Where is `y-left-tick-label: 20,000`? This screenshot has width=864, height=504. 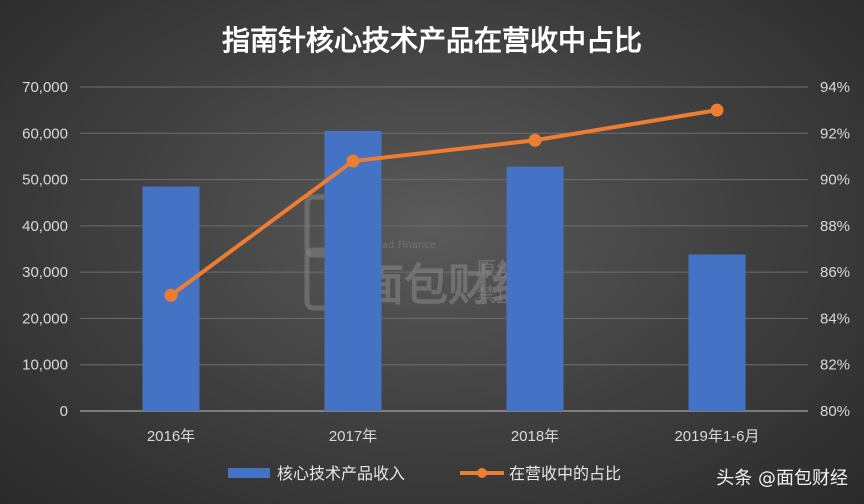 y-left-tick-label: 20,000 is located at coordinates (45, 318).